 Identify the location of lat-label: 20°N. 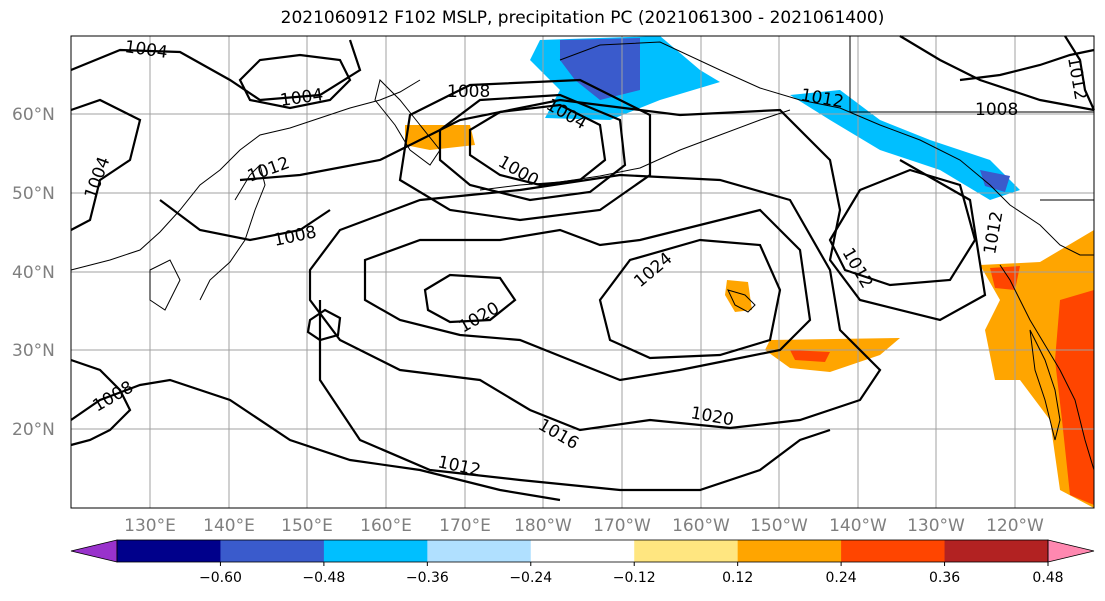
(33, 430).